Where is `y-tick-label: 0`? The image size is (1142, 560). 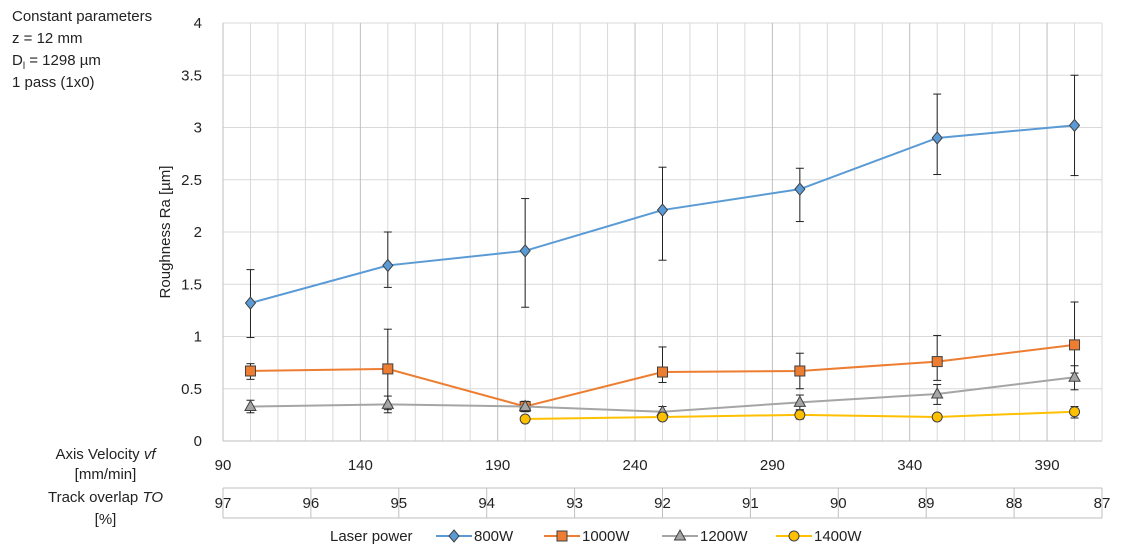 y-tick-label: 0 is located at coordinates (198, 441).